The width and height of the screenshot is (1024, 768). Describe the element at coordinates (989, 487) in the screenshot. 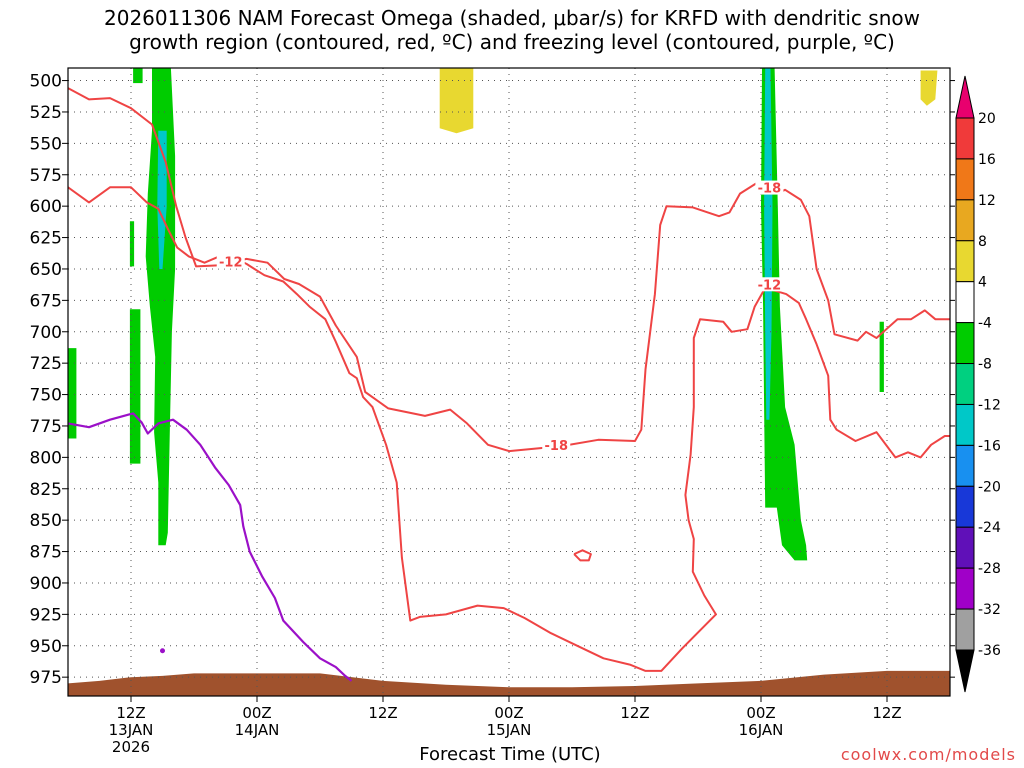

I see `colorbar-label-9: -20` at that location.